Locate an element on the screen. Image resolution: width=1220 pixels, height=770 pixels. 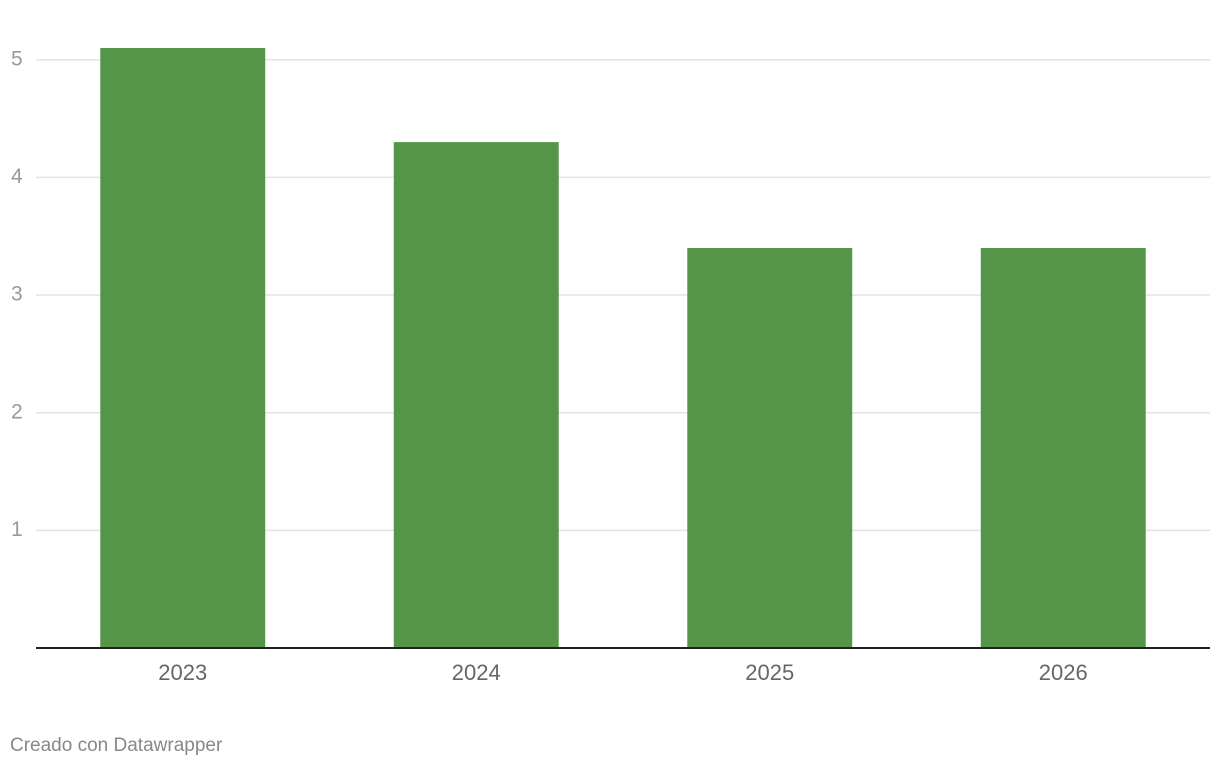
x-tick-label: 2023 is located at coordinates (182, 672).